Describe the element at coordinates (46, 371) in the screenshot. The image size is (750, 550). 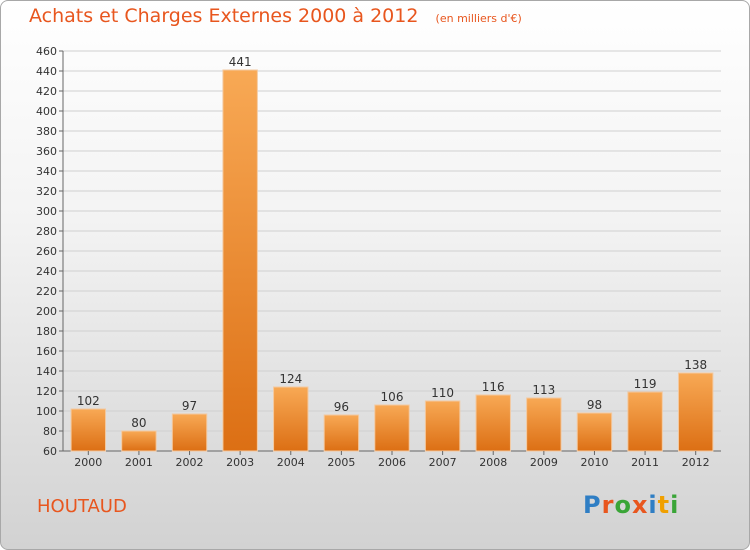
I see `y-tick-label: 140` at that location.